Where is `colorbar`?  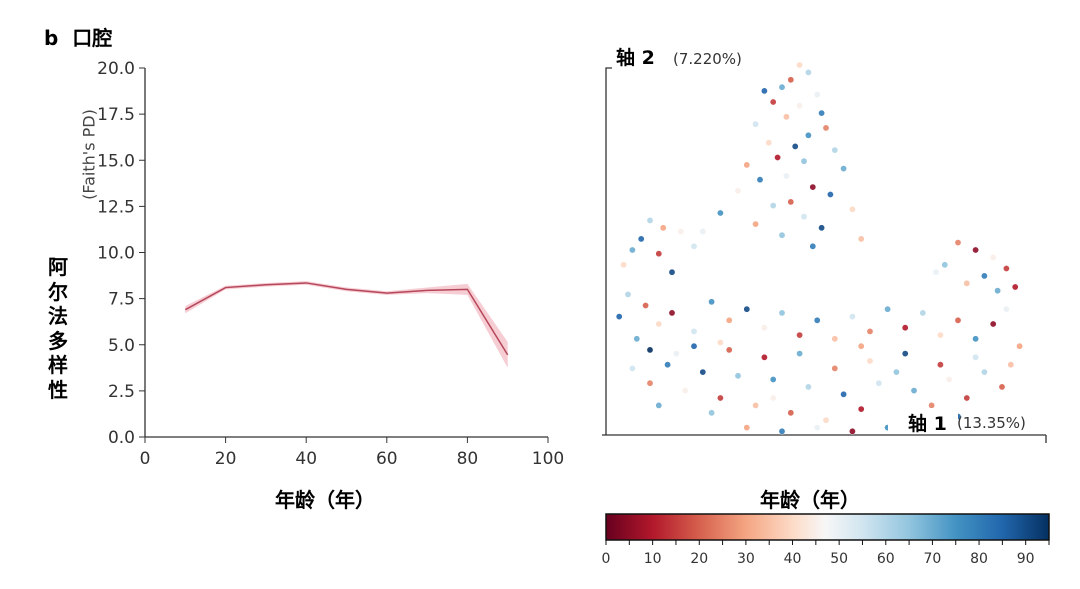
colorbar is located at coordinates (827, 527).